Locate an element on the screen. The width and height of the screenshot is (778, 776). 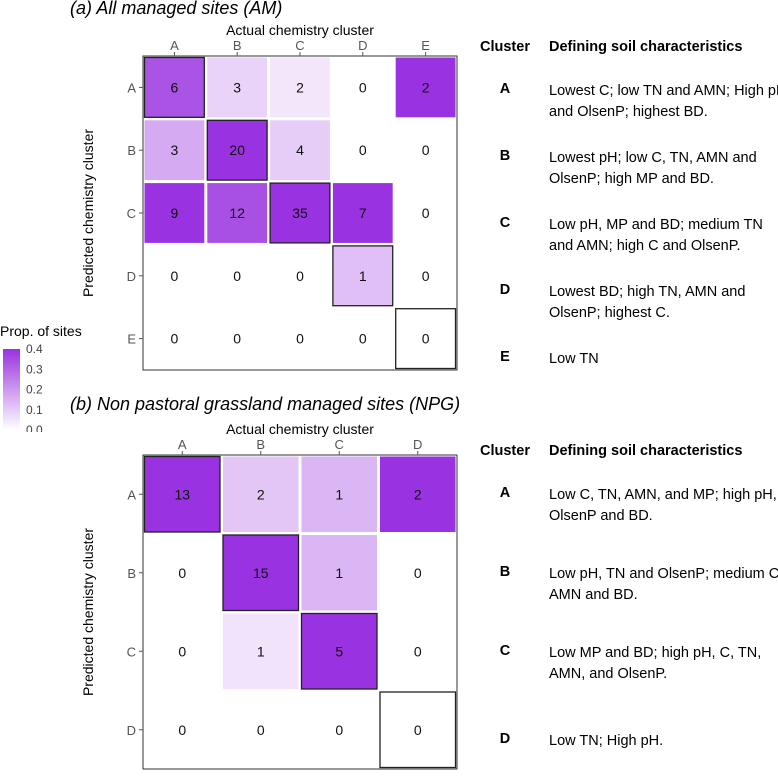
legend-tick-label: 0.0 is located at coordinates (34, 427).